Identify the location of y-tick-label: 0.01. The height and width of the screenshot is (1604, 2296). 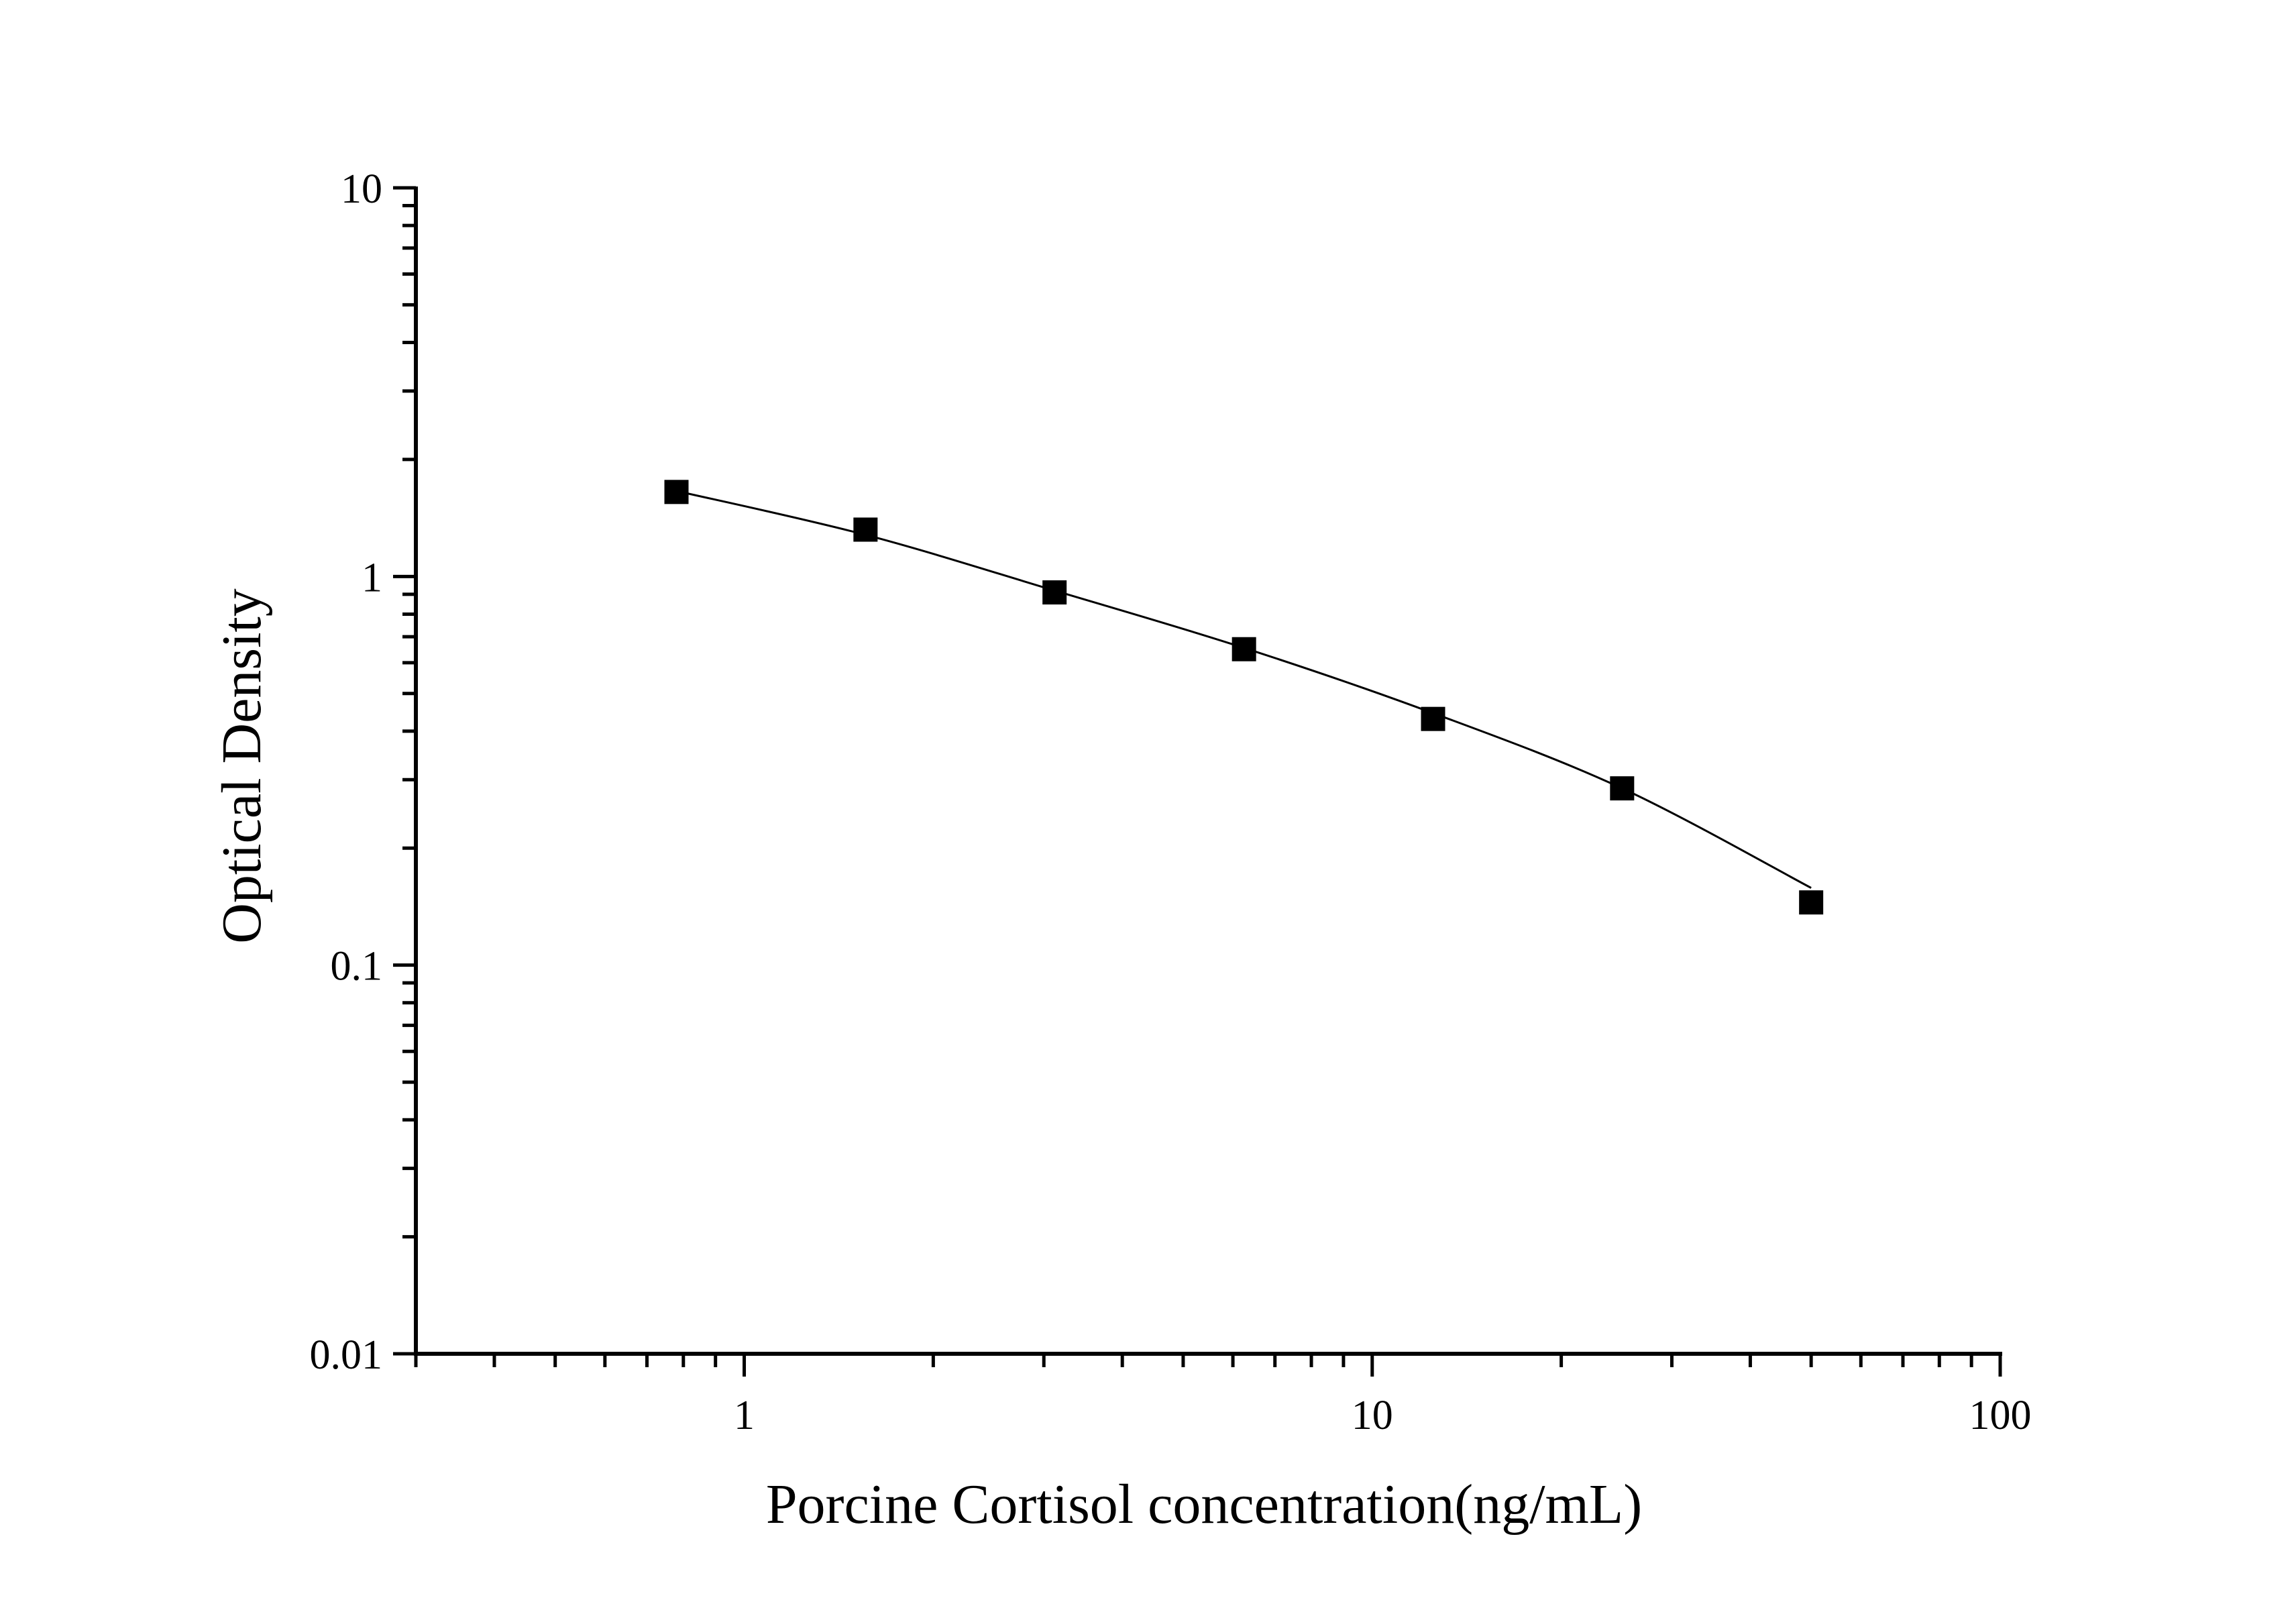
(346, 1355).